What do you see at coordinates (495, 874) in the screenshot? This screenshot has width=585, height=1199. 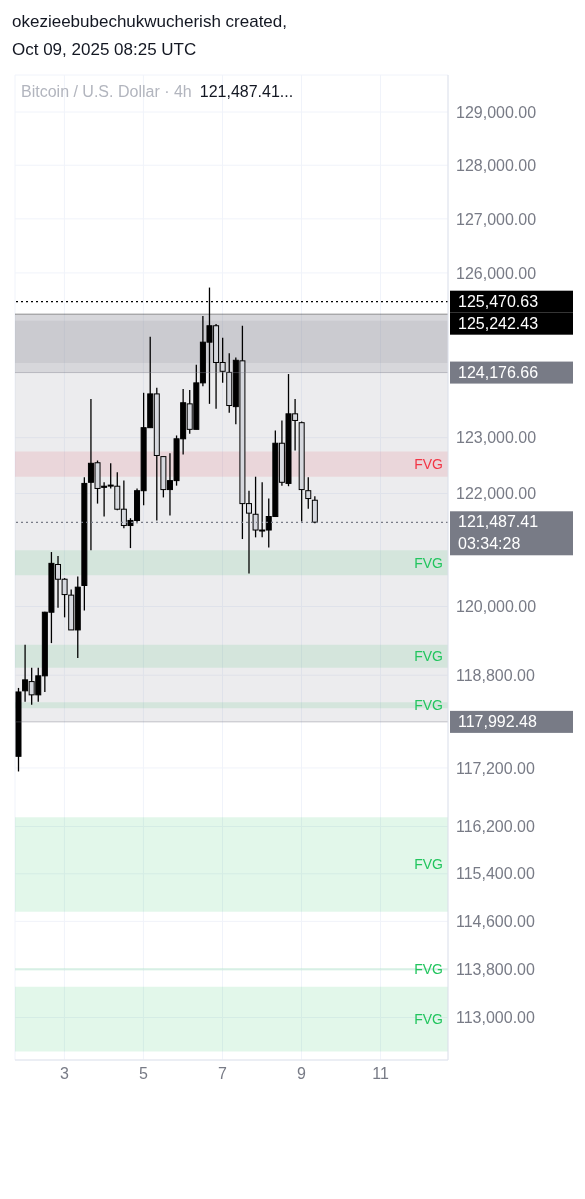 I see `y-tick-label: 115,400.00` at bounding box center [495, 874].